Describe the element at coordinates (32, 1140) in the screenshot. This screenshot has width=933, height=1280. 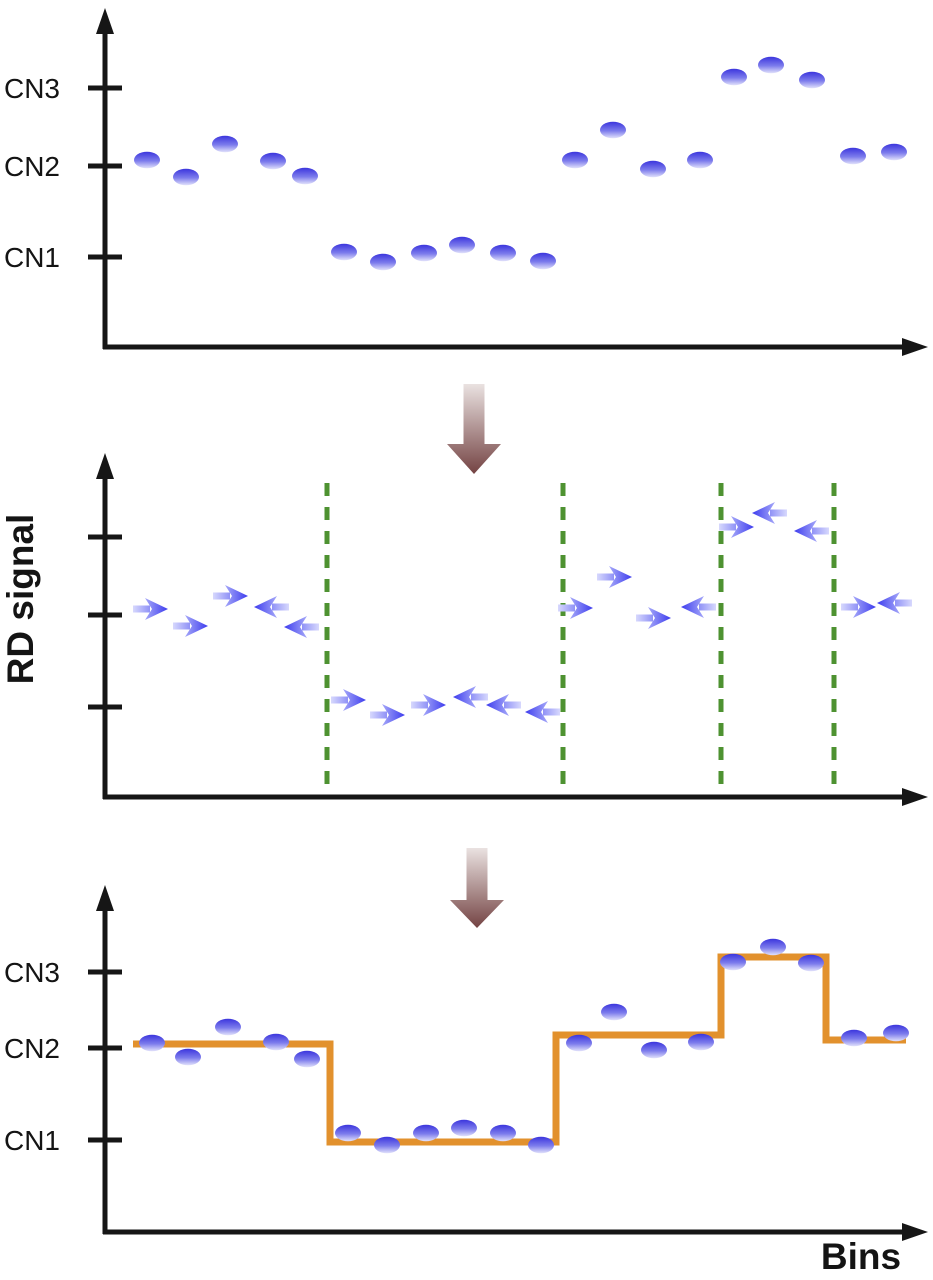
I see `bottom-panel-tick-label: CN1` at that location.